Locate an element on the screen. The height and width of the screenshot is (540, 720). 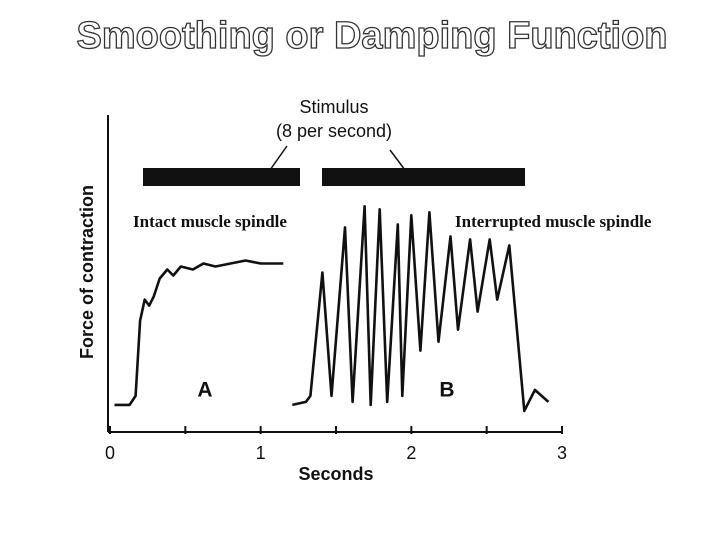
series-label: Intact muscle spindle is located at coordinates (210, 221).